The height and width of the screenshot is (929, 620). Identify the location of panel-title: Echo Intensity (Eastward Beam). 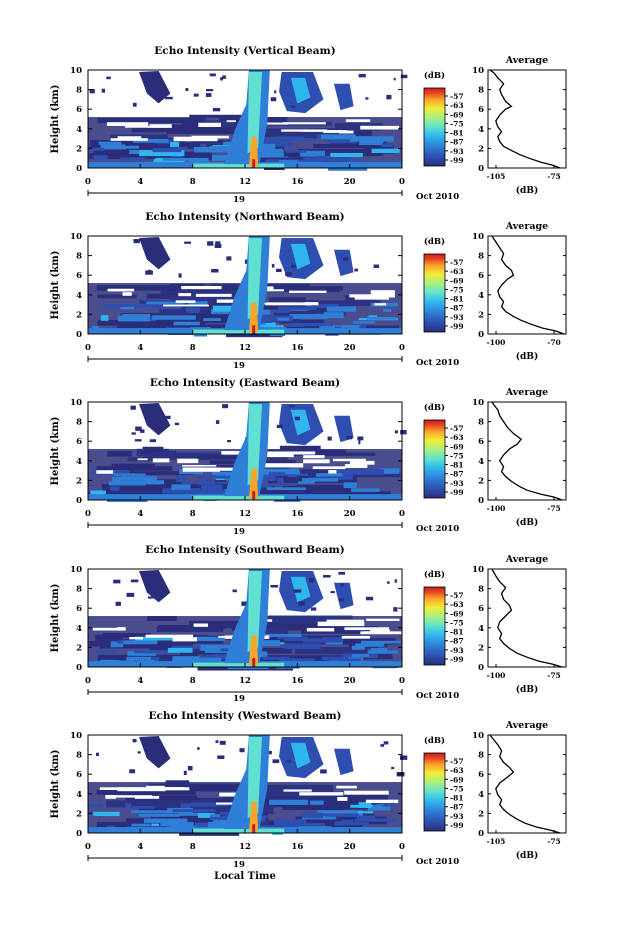
(245, 383).